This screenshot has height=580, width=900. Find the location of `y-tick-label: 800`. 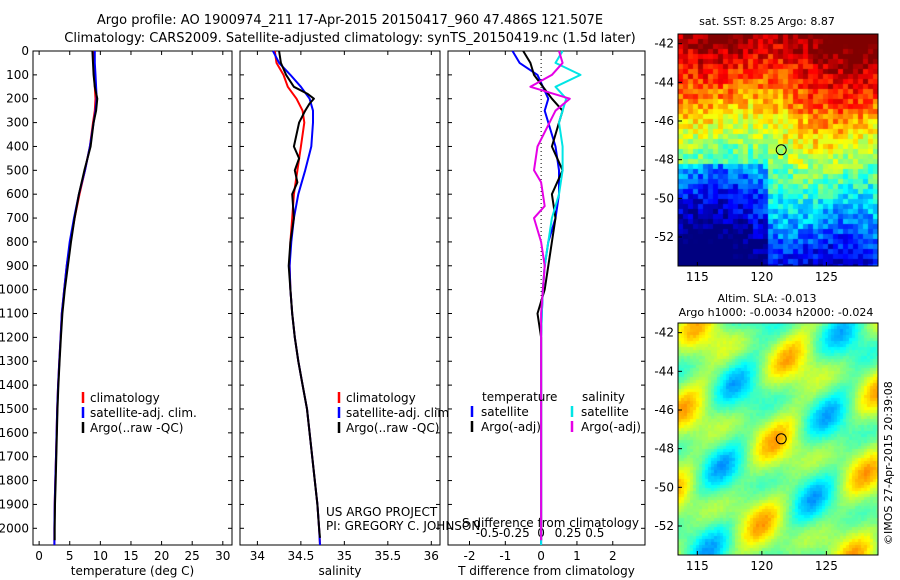

y-tick-label: 800 is located at coordinates (17, 242).